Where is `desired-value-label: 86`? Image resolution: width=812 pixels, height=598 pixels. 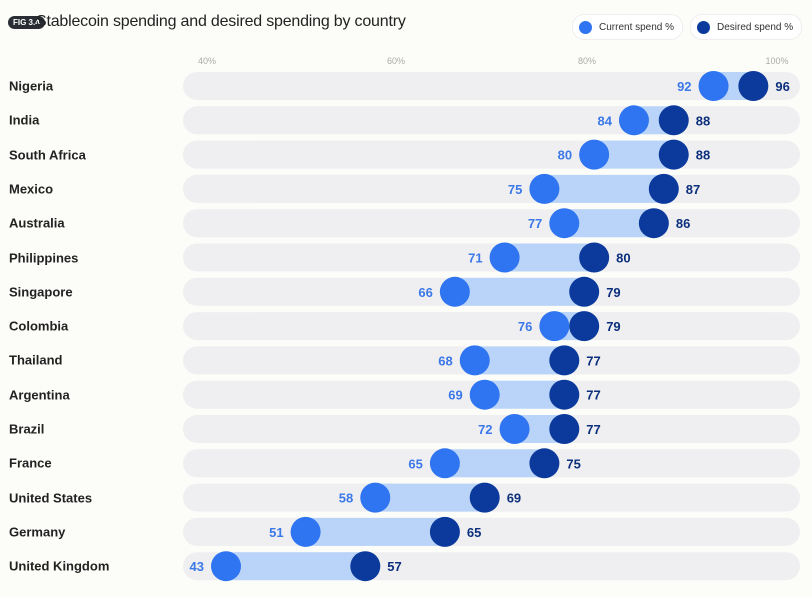
desired-value-label: 86 is located at coordinates (683, 223).